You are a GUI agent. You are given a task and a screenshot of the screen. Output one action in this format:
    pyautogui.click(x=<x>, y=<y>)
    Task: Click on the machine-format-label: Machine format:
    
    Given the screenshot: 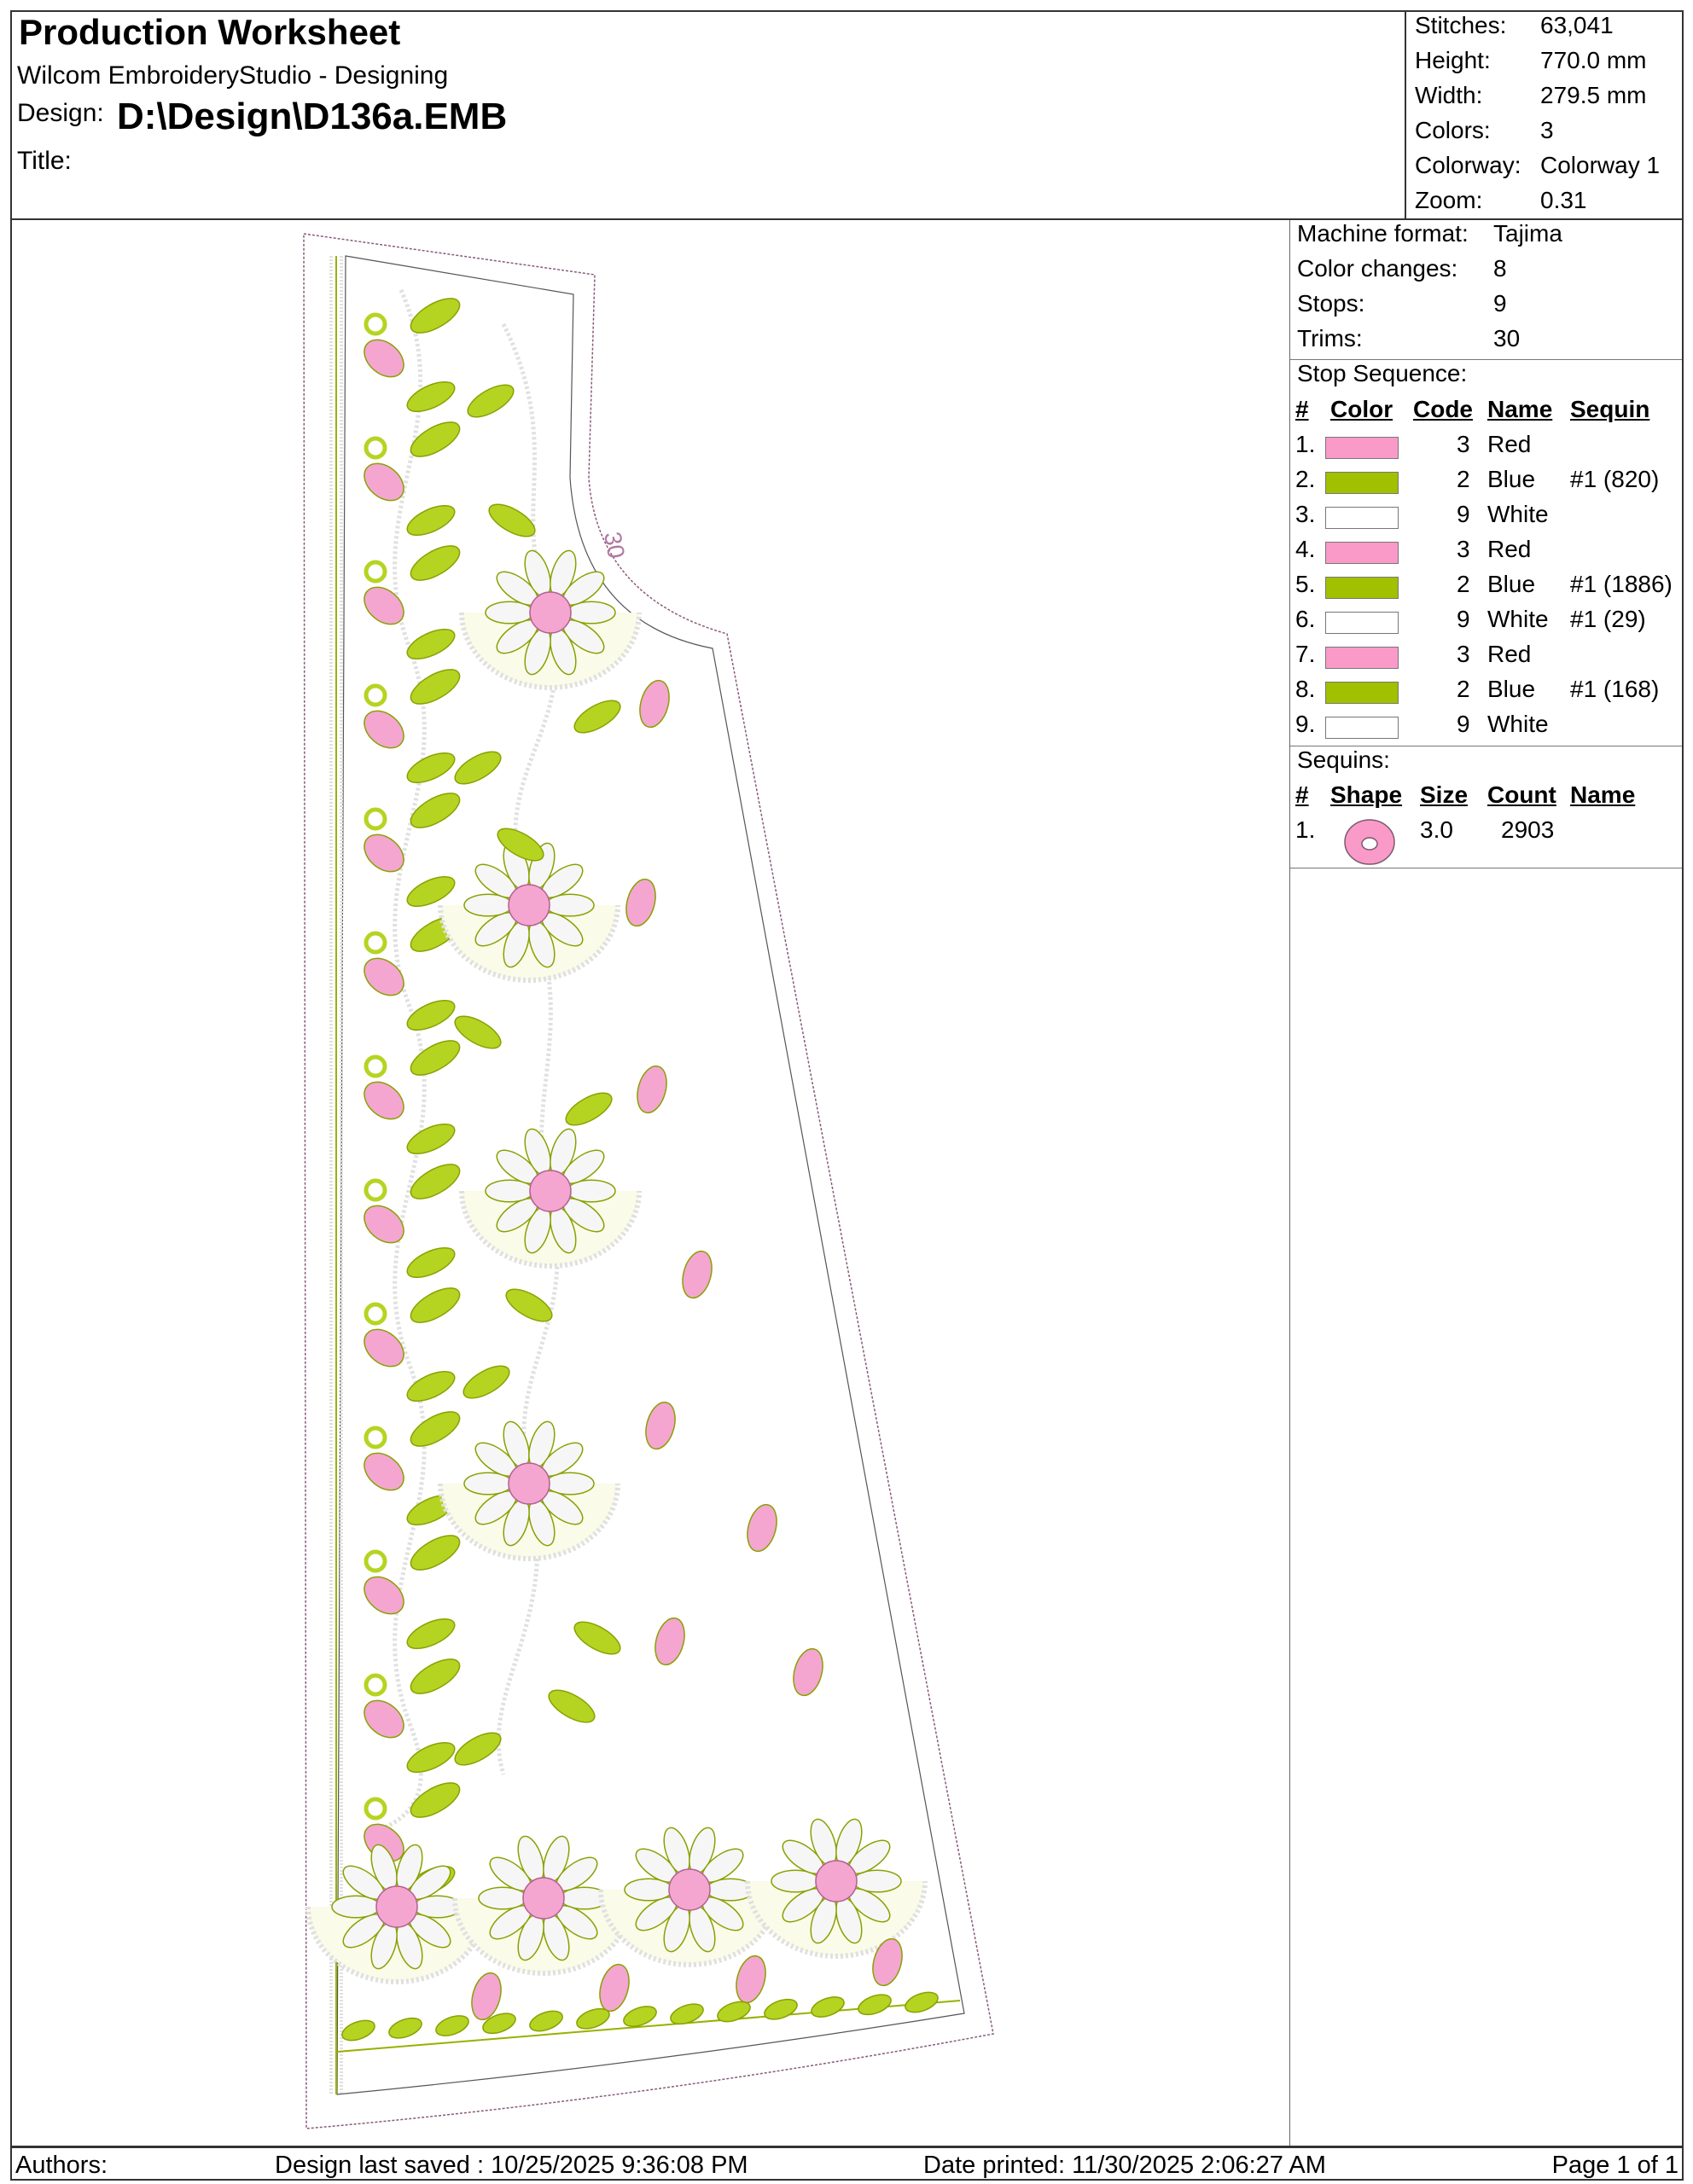 What is the action you would take?
    pyautogui.click(x=1383, y=233)
    